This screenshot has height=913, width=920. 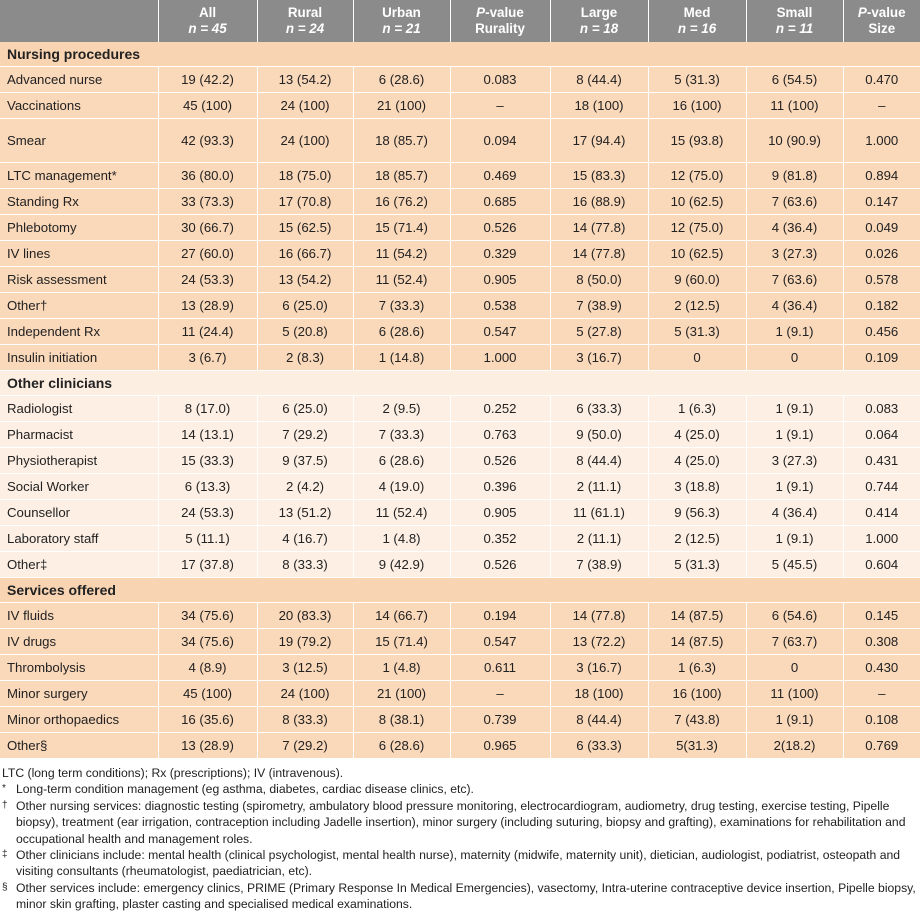 What do you see at coordinates (500, 21) in the screenshot?
I see `header-cell-pvalue-rurality: P-value Rurality` at bounding box center [500, 21].